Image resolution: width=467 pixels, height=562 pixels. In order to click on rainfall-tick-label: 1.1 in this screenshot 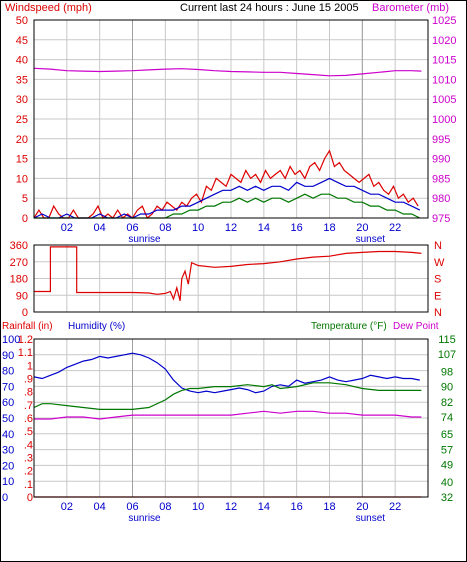, I will do `click(25, 353)`.